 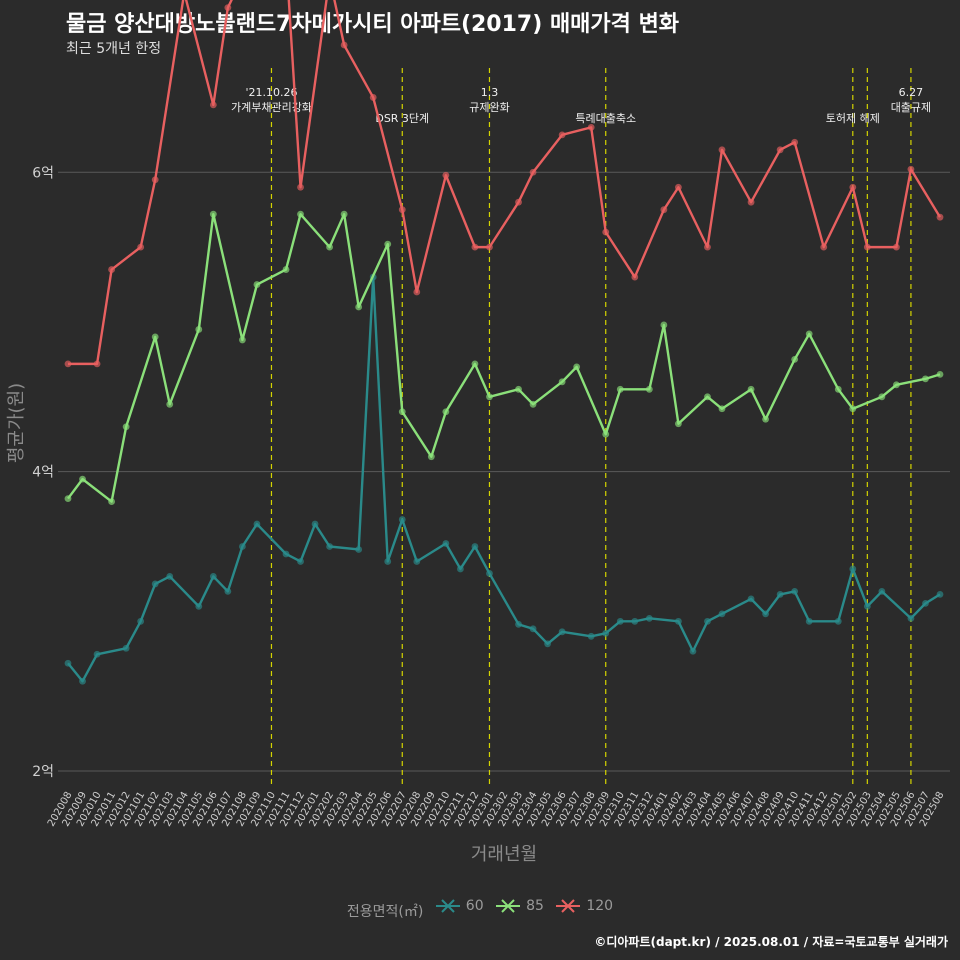 What do you see at coordinates (447, 906) in the screenshot?
I see `legend-60-icon` at bounding box center [447, 906].